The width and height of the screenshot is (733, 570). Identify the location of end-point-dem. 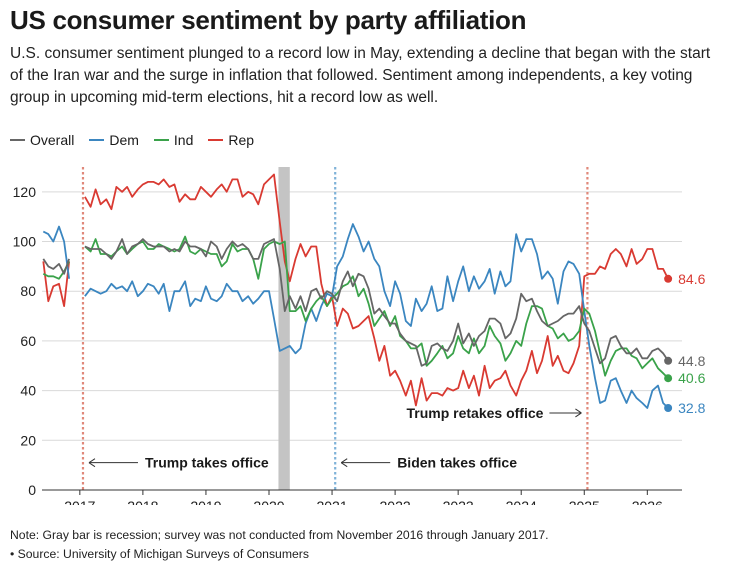
(668, 408).